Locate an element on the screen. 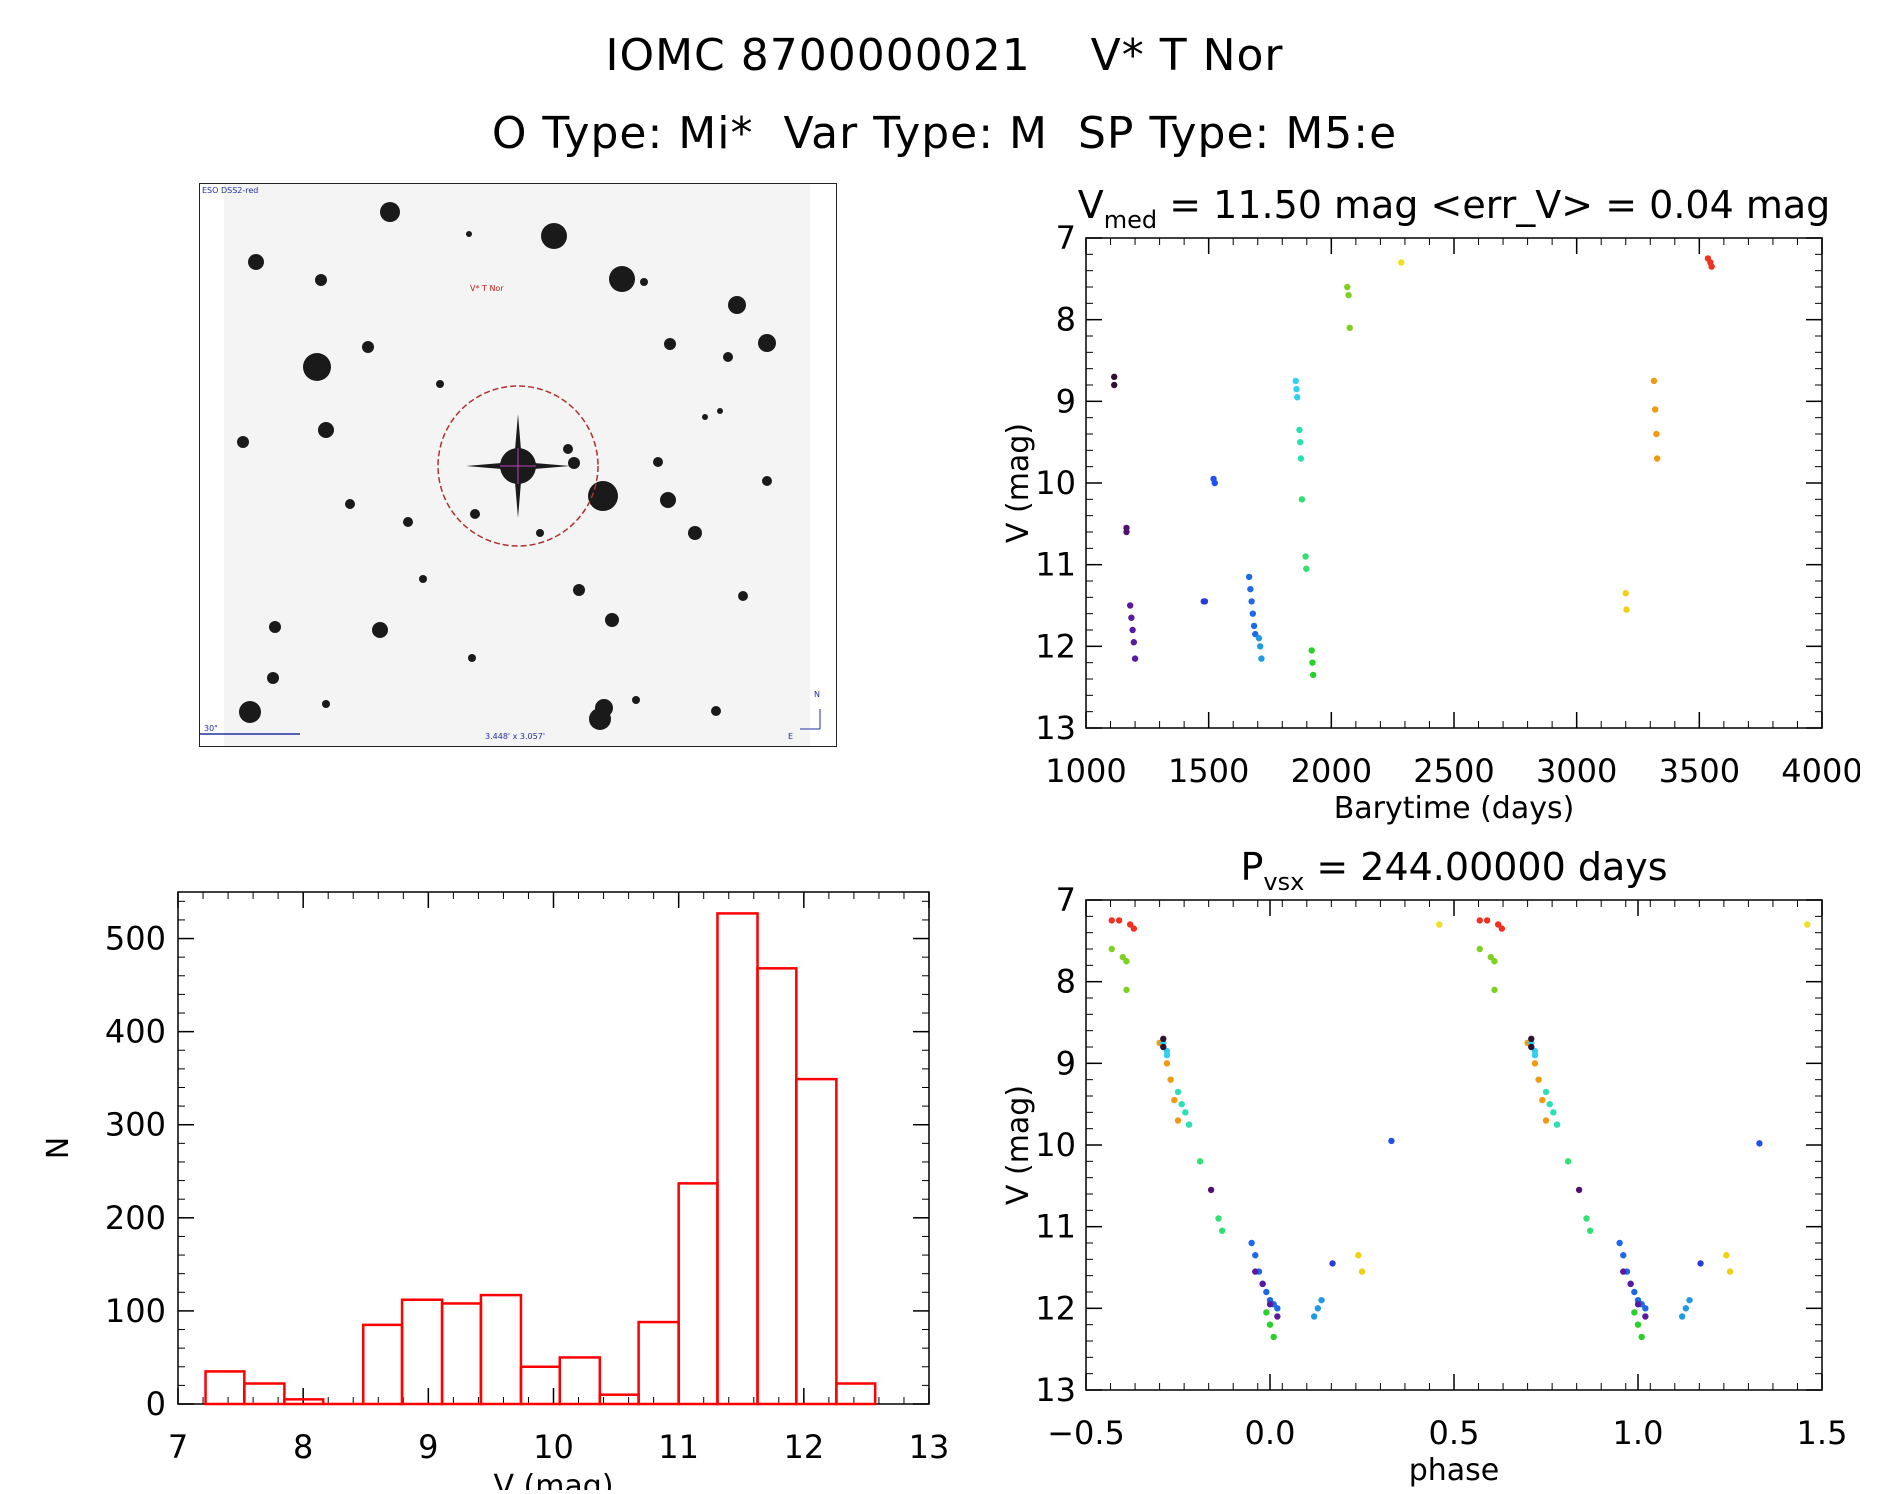 The image size is (1889, 1494). y-tick-label: 13 is located at coordinates (1055, 1390).